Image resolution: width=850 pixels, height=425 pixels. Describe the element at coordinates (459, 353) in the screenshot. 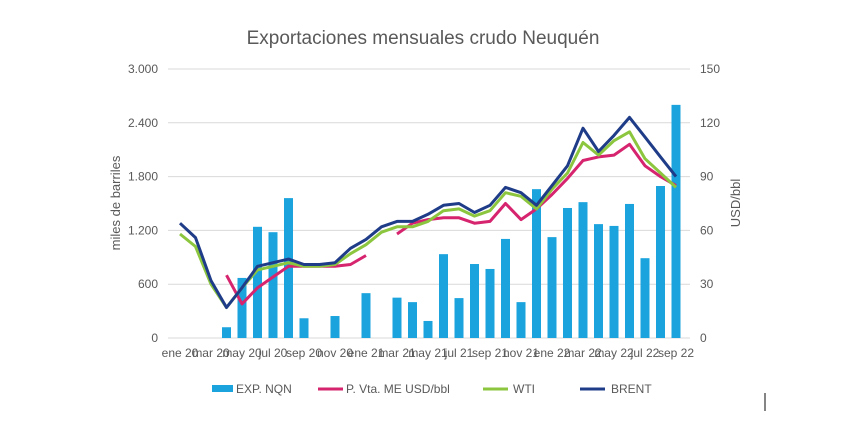

I see `x-tick-label: jul 21` at that location.